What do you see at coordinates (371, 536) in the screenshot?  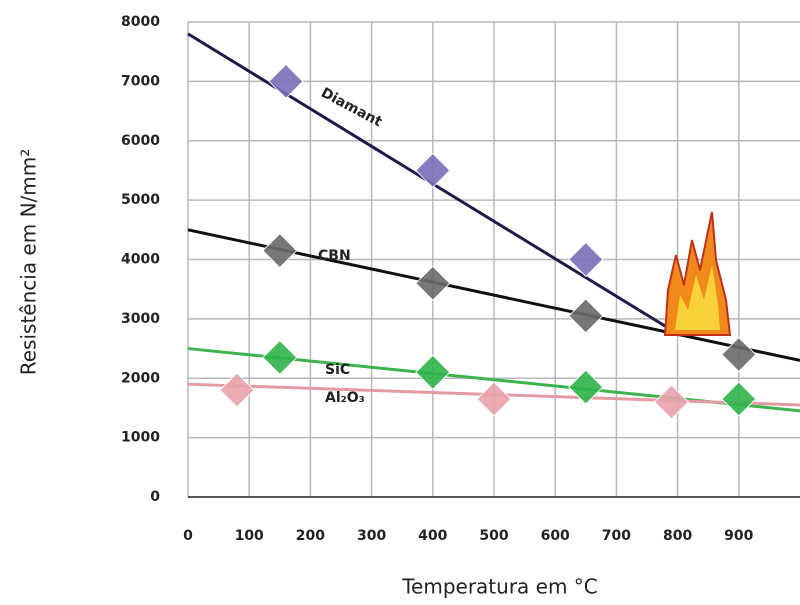 I see `x-tick-label: 300` at bounding box center [371, 536].